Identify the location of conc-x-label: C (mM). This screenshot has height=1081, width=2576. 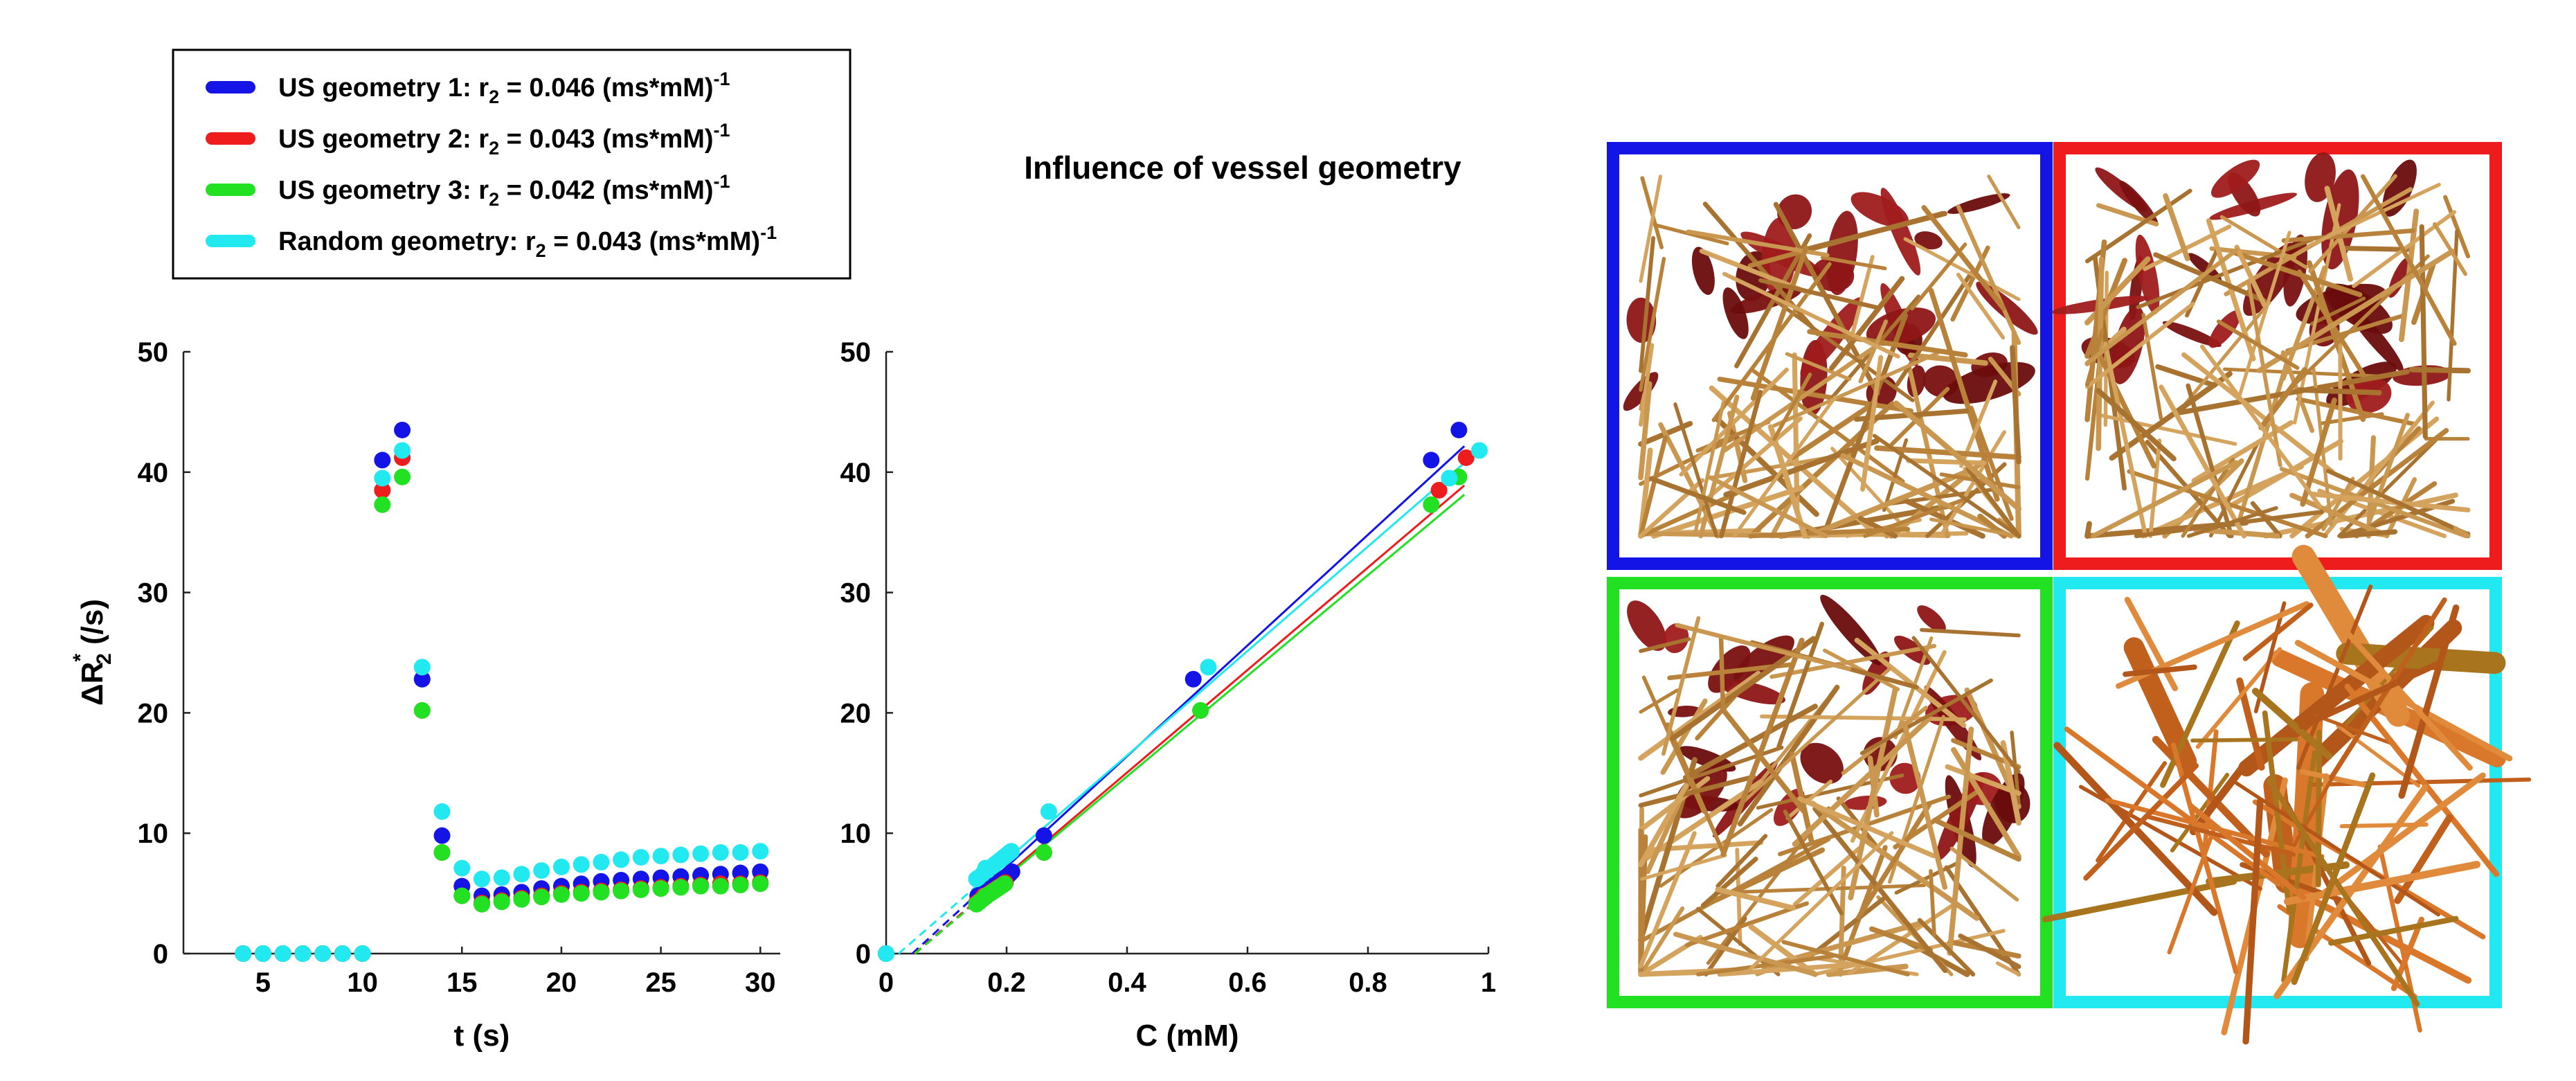
(1187, 1036).